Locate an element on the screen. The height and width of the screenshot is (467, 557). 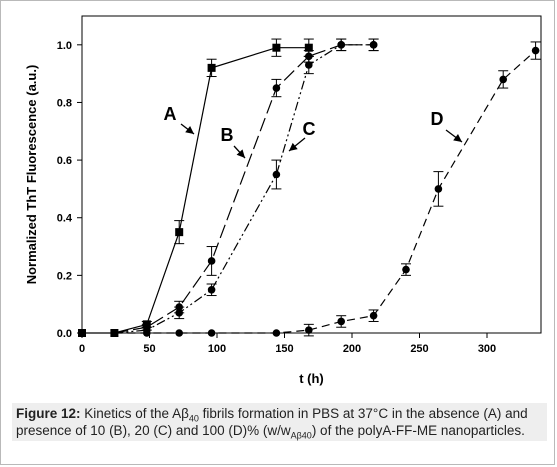
series-annotation-label: D is located at coordinates (437, 119).